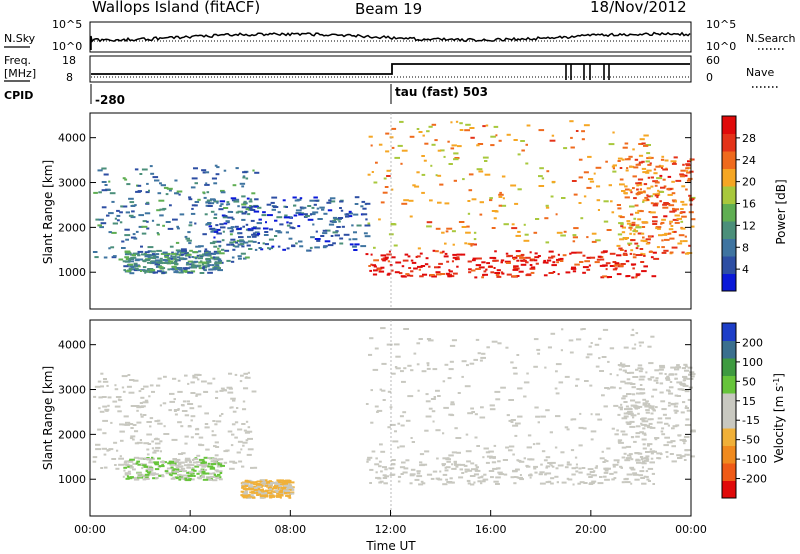  What do you see at coordinates (48, 418) in the screenshot?
I see `velocity-y-label: Slant Range [km]` at bounding box center [48, 418].